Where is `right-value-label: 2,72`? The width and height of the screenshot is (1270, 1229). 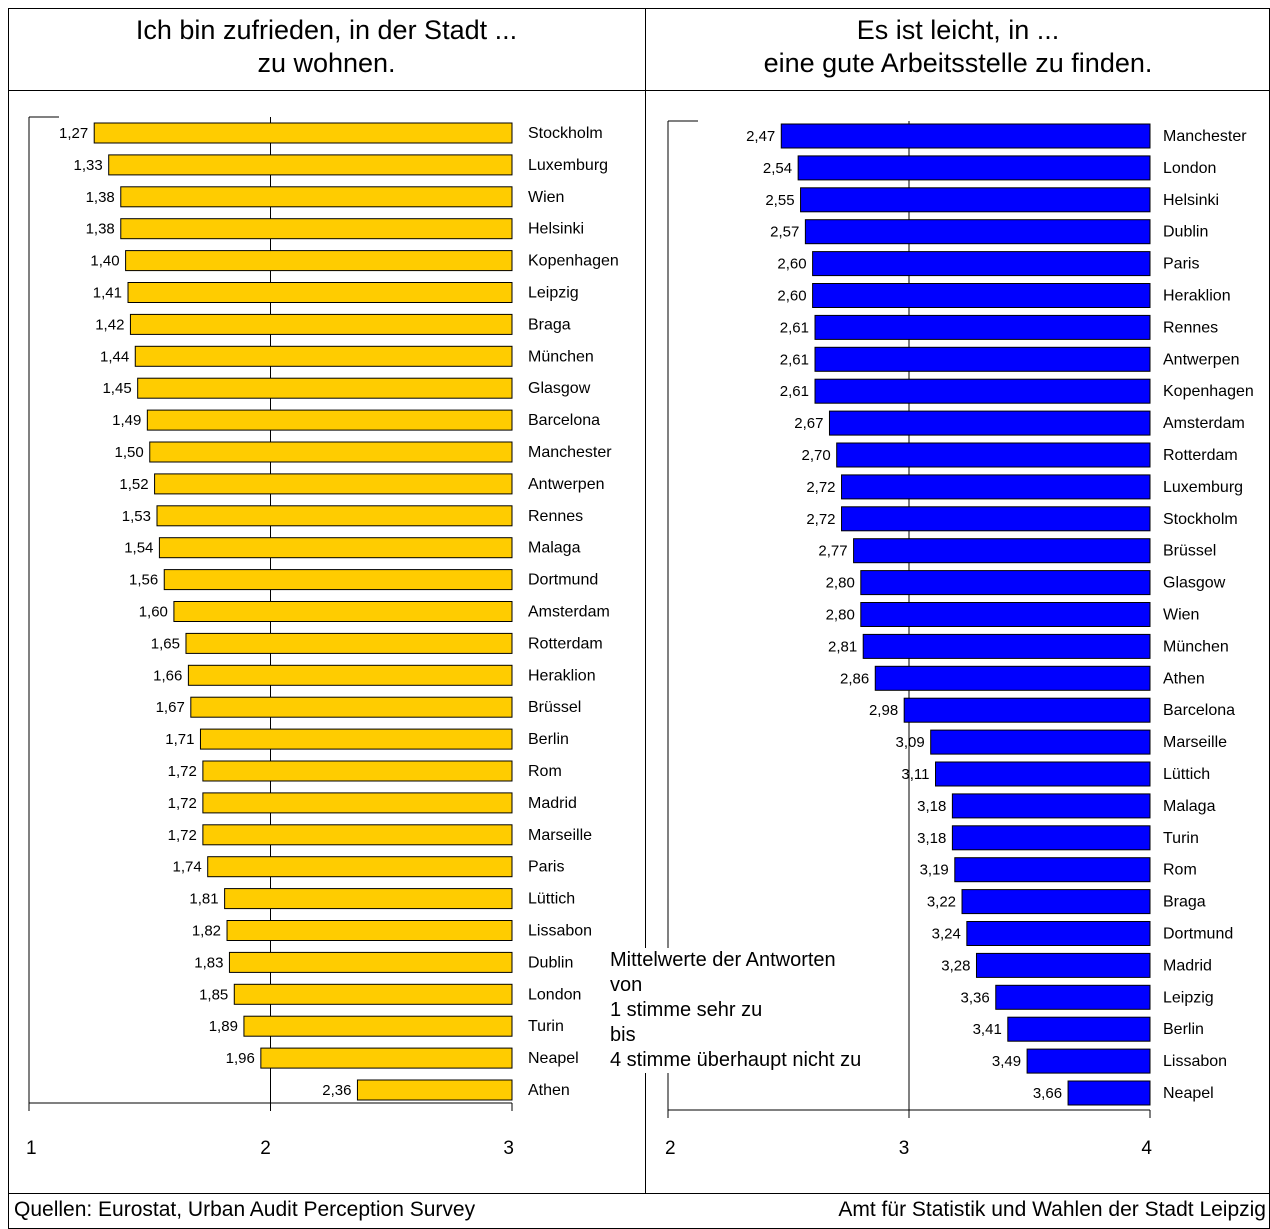 right-value-label: 2,72 is located at coordinates (820, 519).